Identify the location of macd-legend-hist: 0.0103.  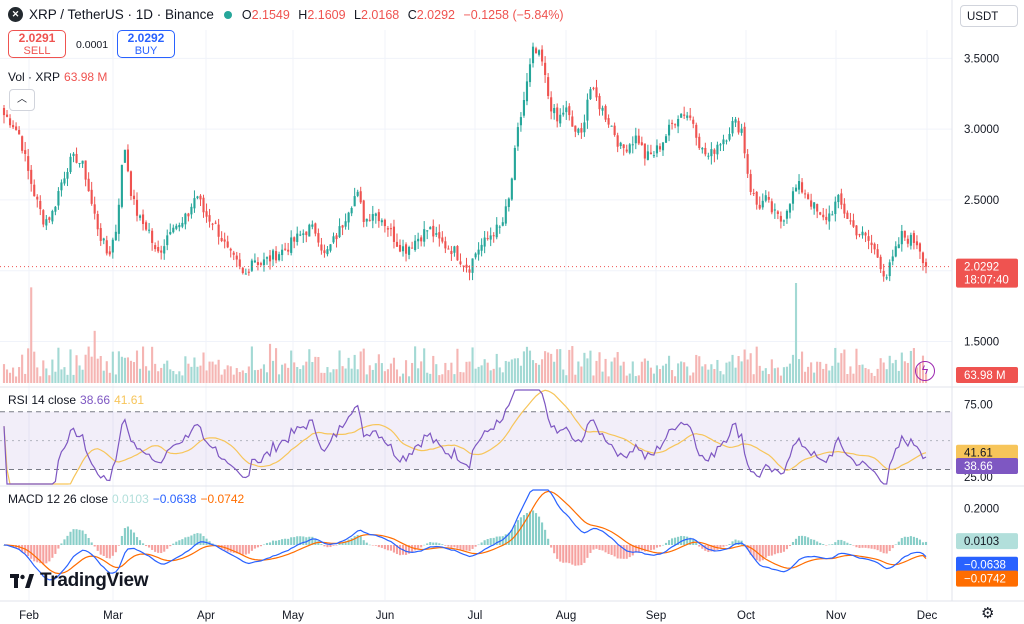
(130, 499).